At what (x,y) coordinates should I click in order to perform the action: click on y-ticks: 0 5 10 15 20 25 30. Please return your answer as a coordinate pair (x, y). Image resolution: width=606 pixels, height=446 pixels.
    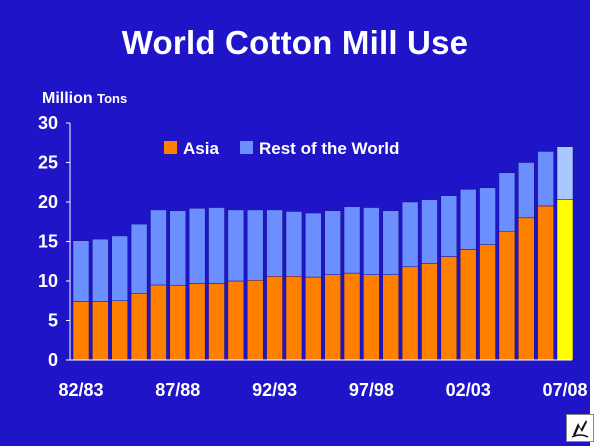
    Looking at the image, I should click on (54, 241).